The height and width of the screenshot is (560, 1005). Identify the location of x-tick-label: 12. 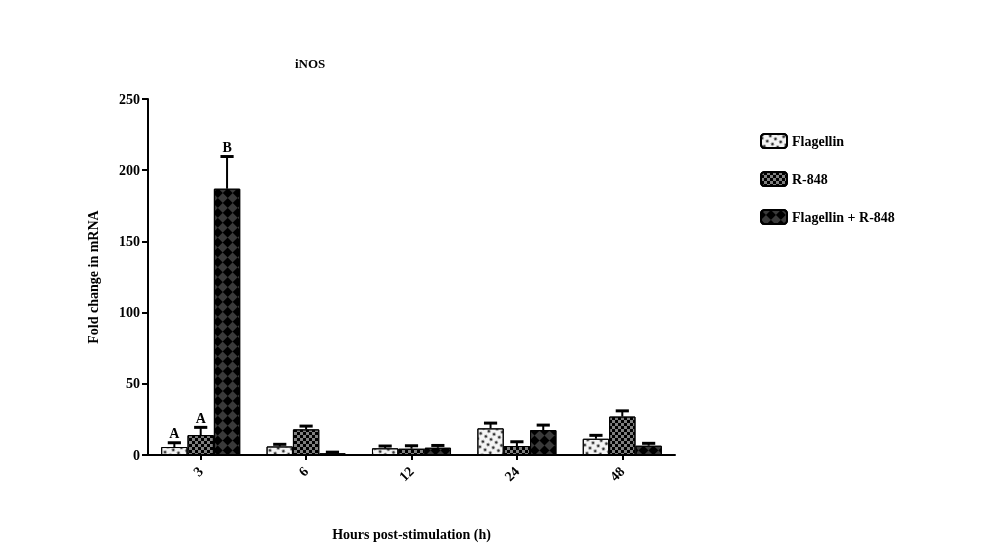
(406, 474).